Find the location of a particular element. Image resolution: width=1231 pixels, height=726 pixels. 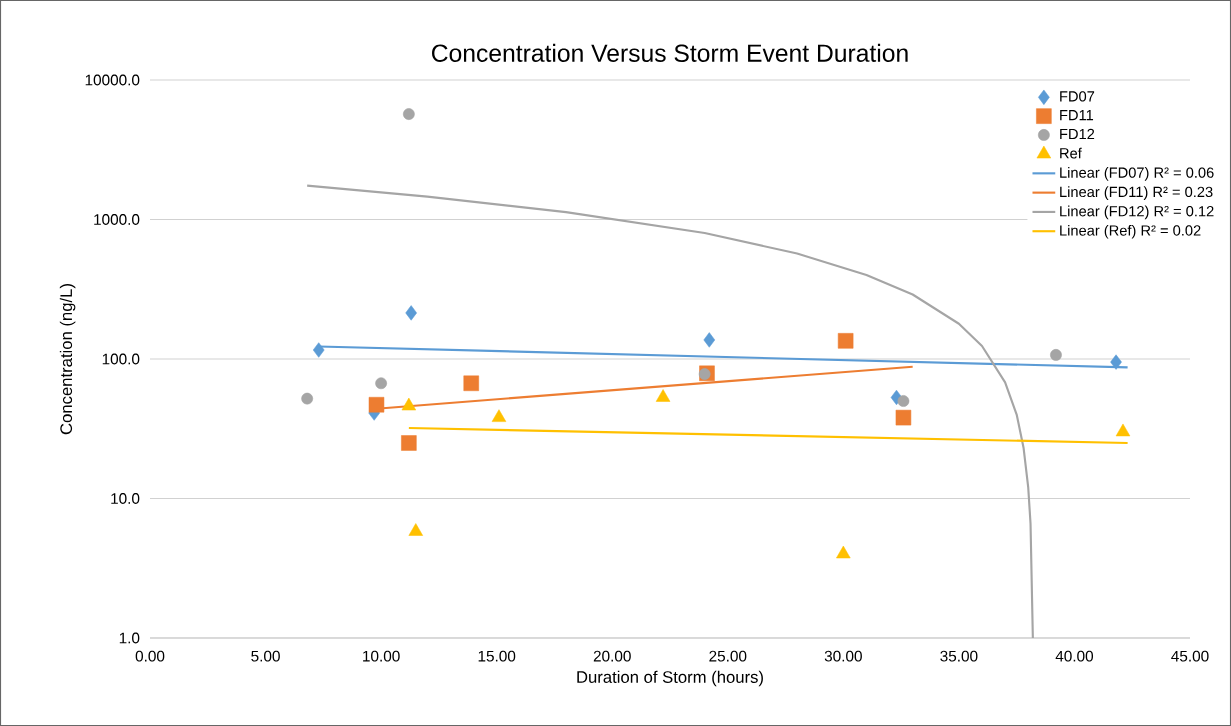

x-tick-label: 20.00 is located at coordinates (612, 656).